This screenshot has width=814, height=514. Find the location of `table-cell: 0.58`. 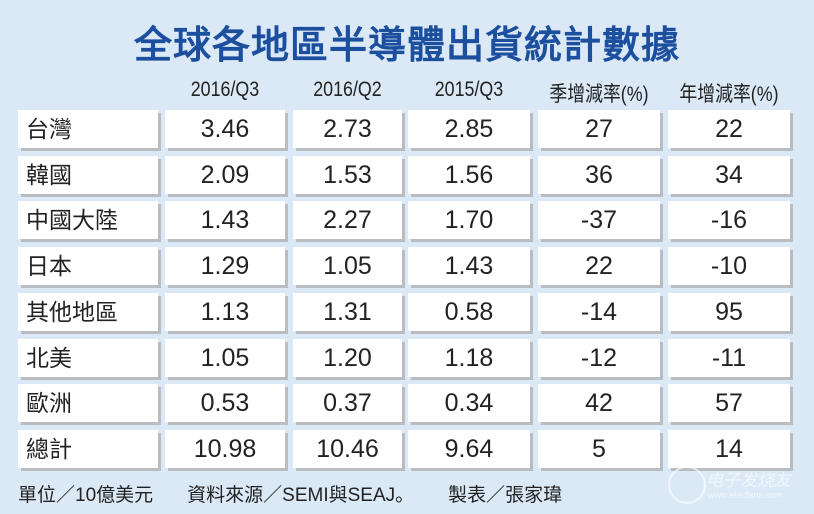

table-cell: 0.58 is located at coordinates (469, 311).